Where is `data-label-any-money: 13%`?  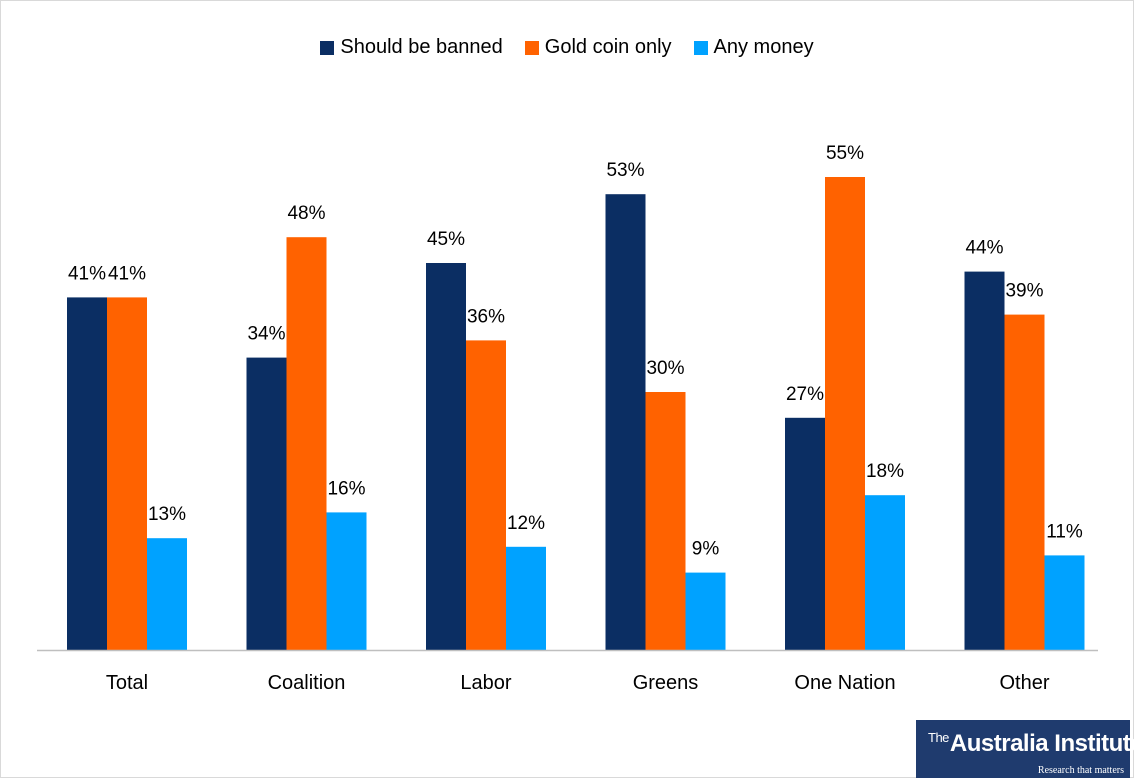
data-label-any-money: 13% is located at coordinates (167, 514).